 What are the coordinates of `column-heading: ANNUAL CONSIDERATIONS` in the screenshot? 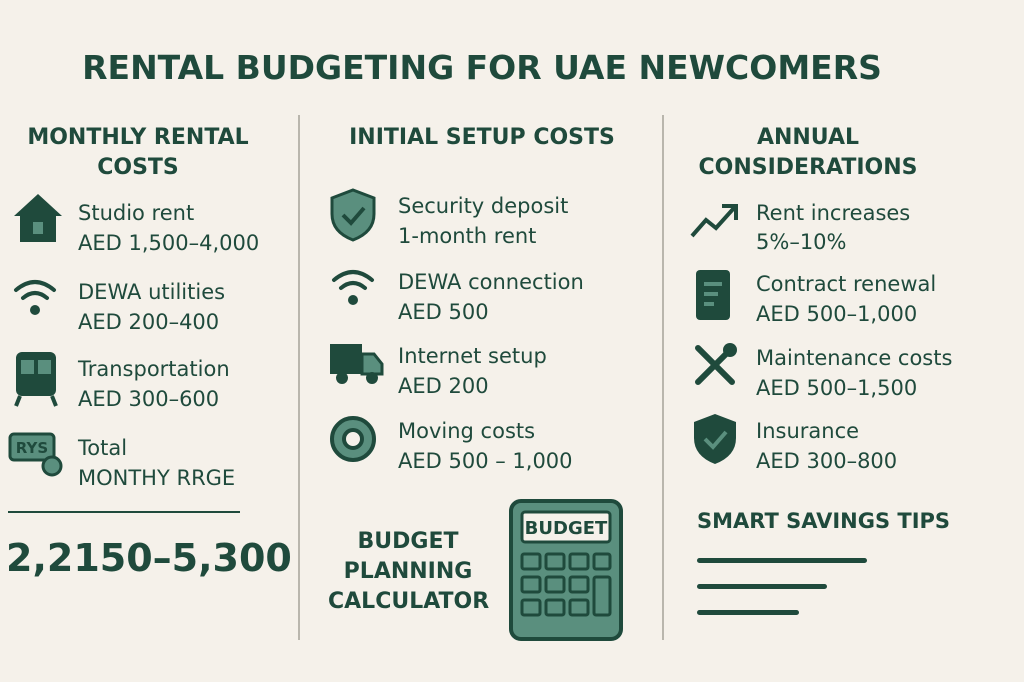 It's located at (808, 152).